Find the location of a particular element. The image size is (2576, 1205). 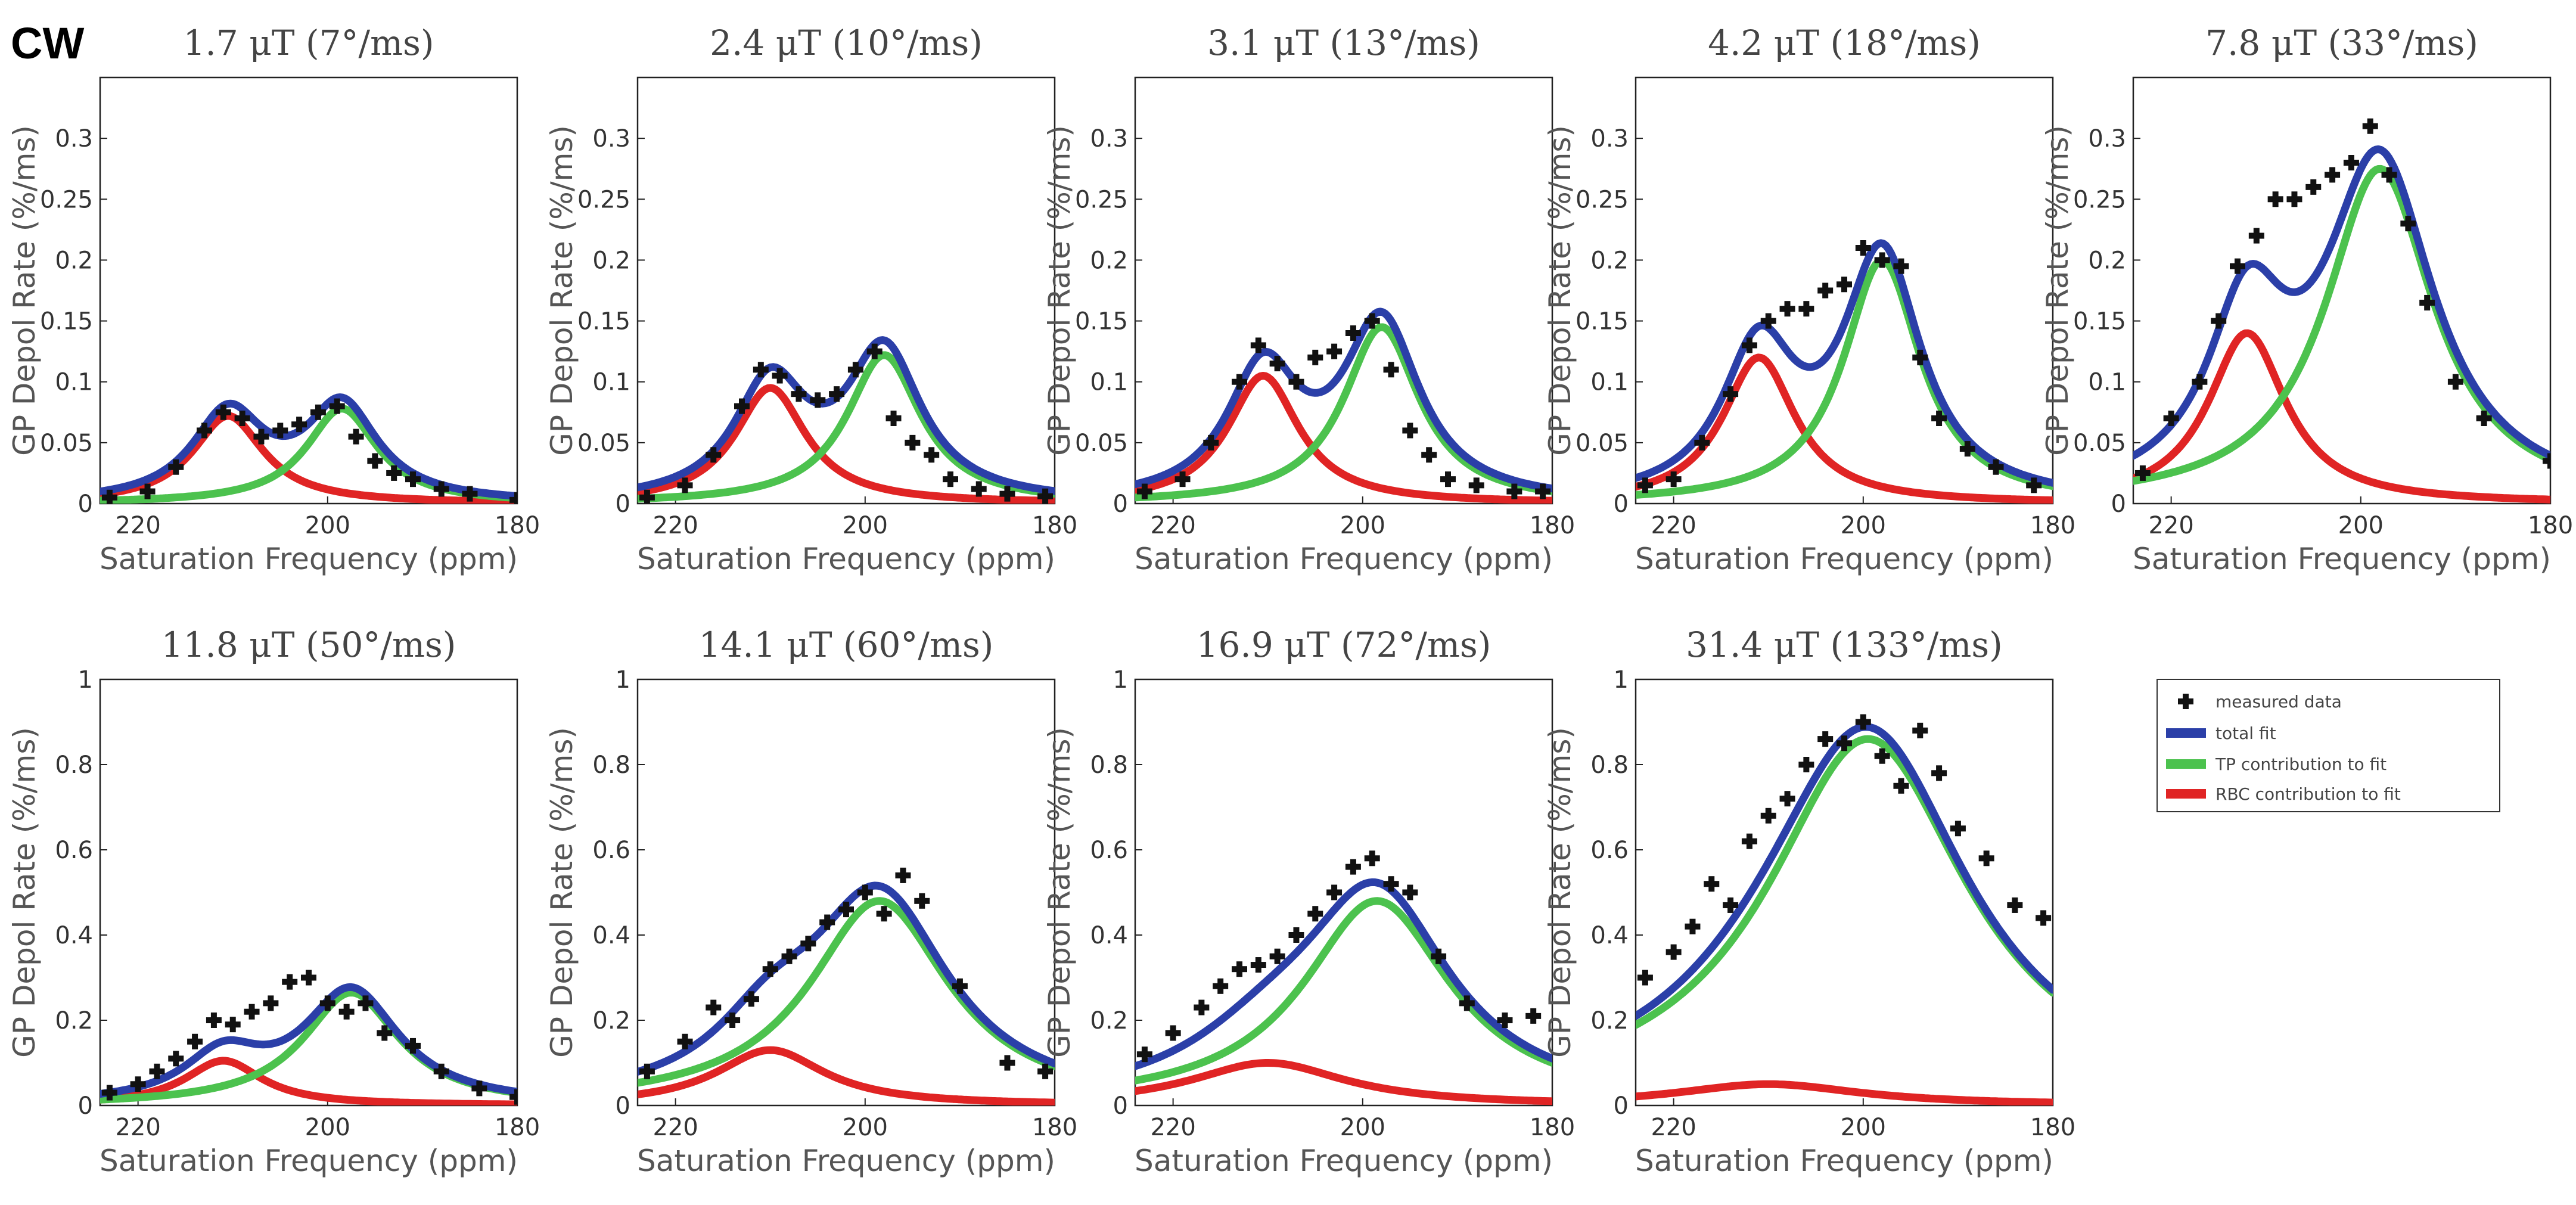

total-fit-line is located at coordinates (1844, 363).